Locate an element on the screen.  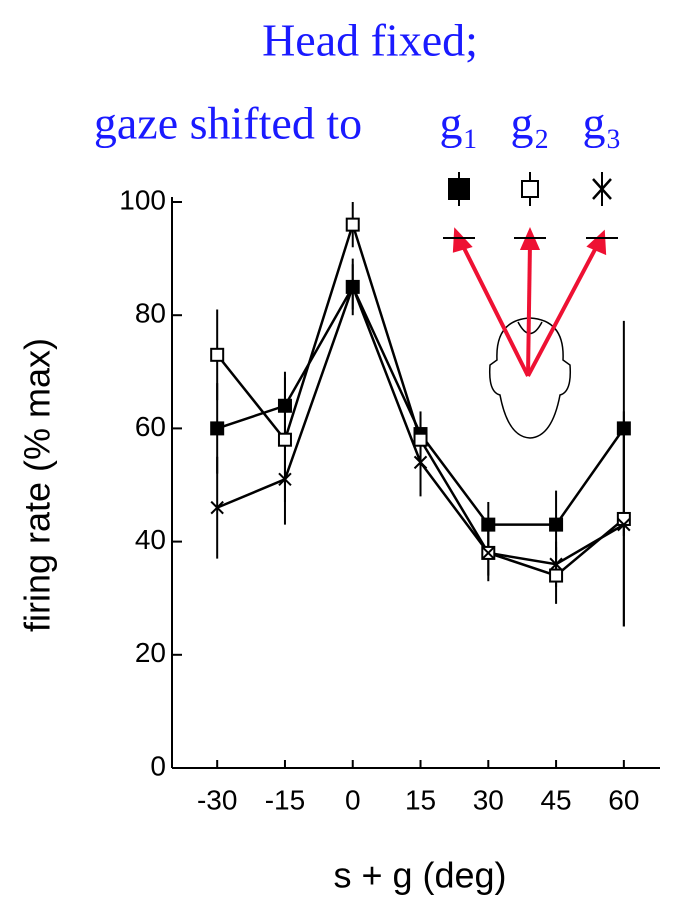
legend-label: g₃ is located at coordinates (601, 123).